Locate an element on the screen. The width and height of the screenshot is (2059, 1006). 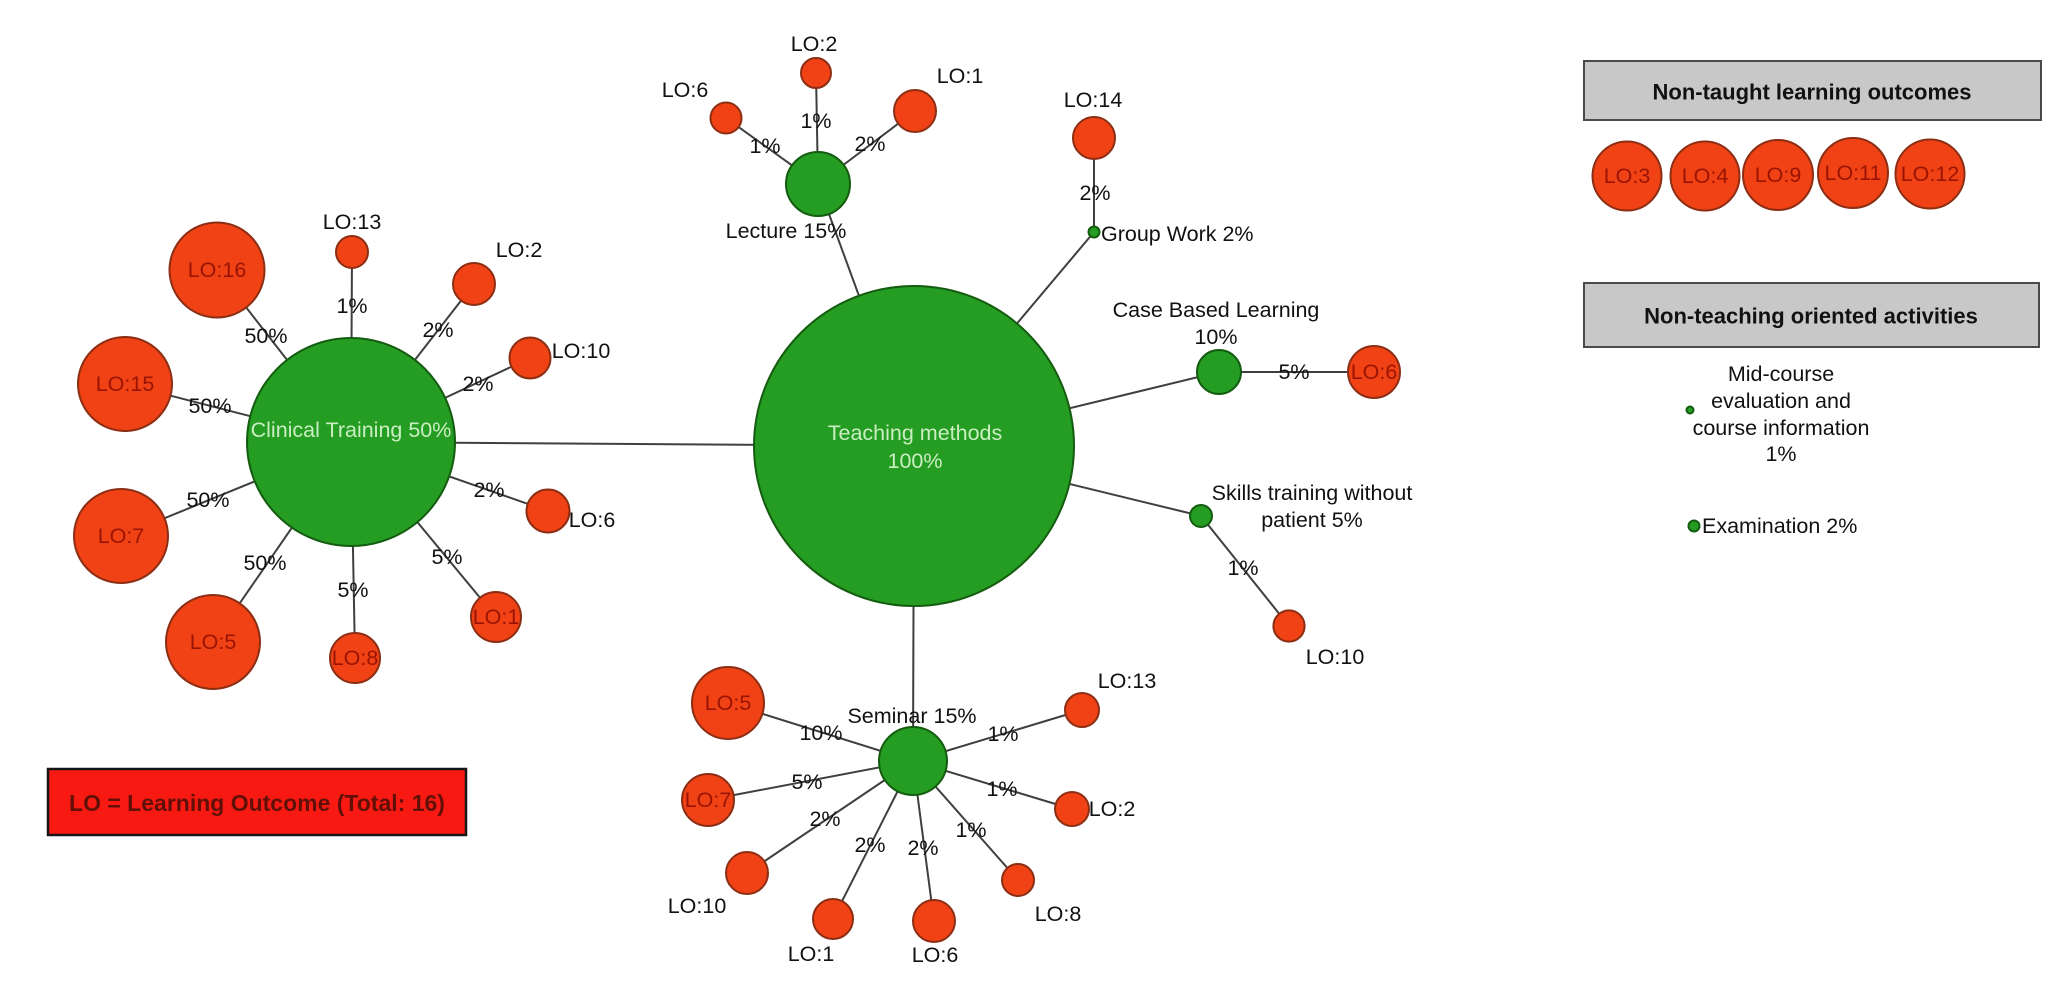
svg-text: Teaching methods is located at coordinates (915, 433).